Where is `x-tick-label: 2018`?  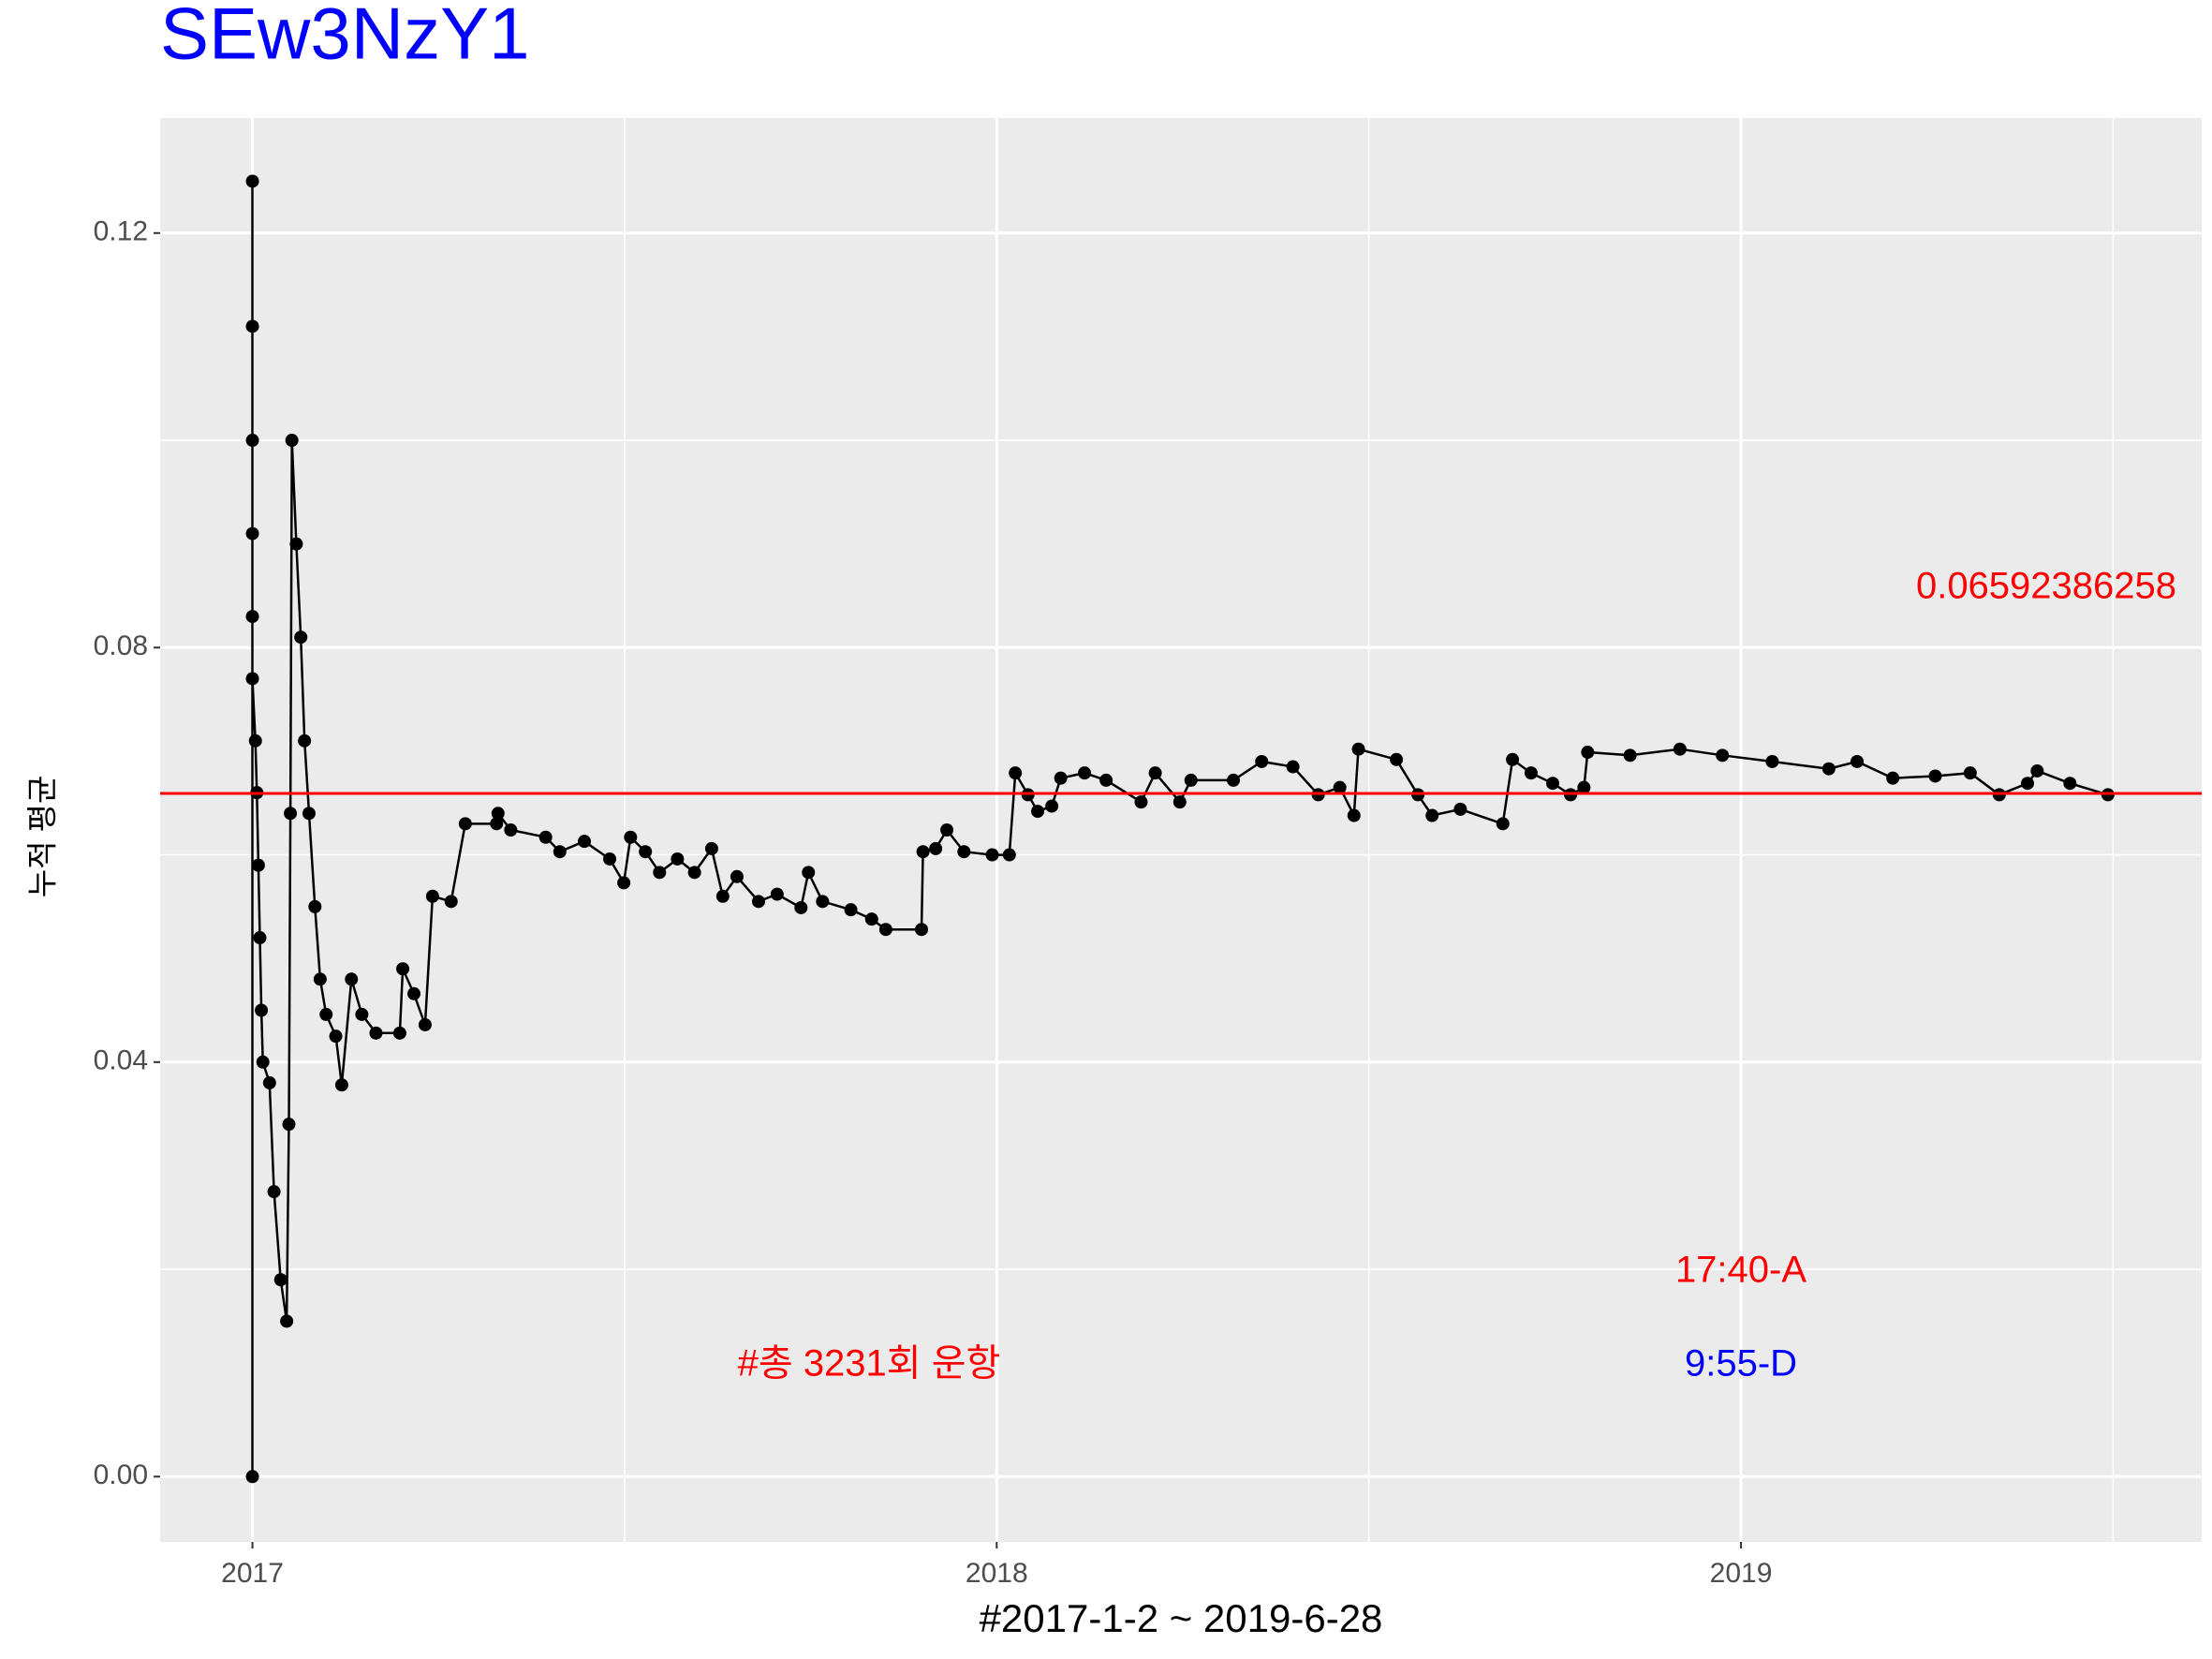
x-tick-label: 2018 is located at coordinates (997, 1573).